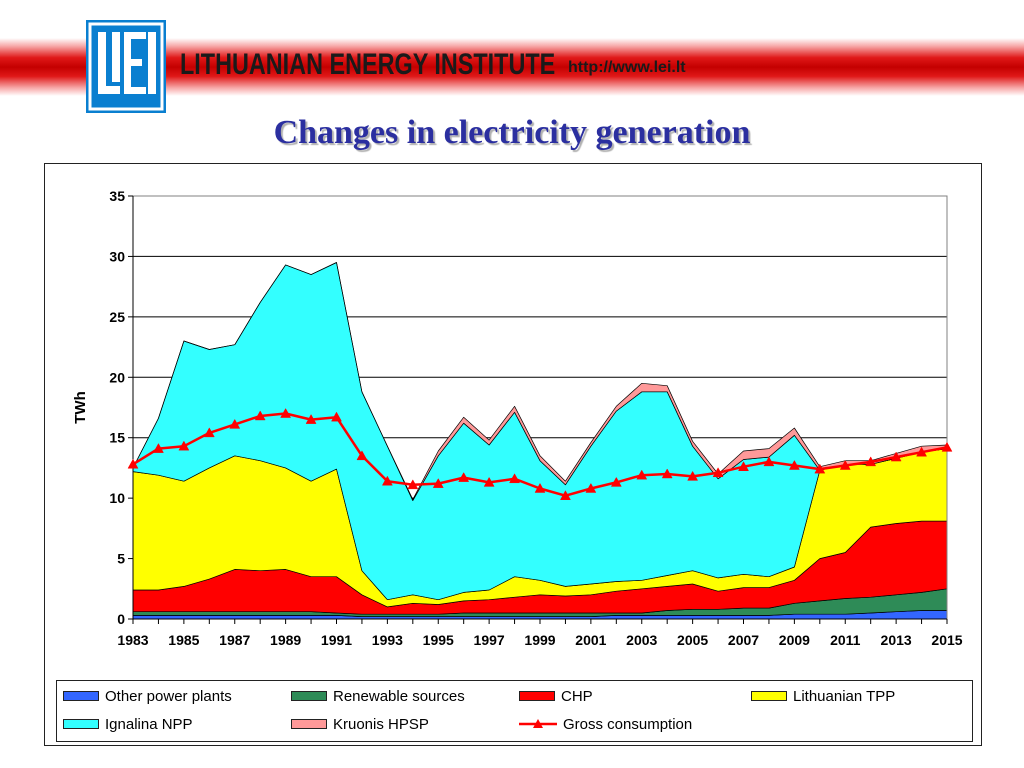  Describe the element at coordinates (577, 696) in the screenshot. I see `legend-label: CHP` at that location.